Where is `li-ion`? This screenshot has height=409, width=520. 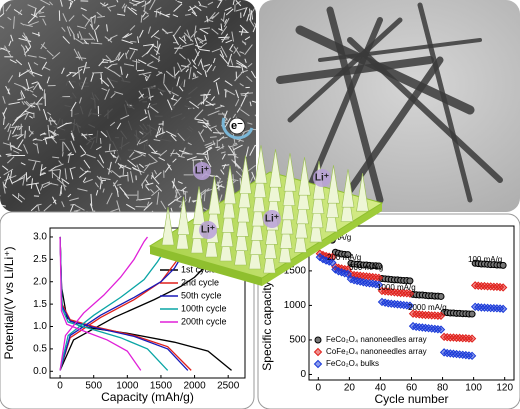
li-ion is located at coordinates (208, 230).